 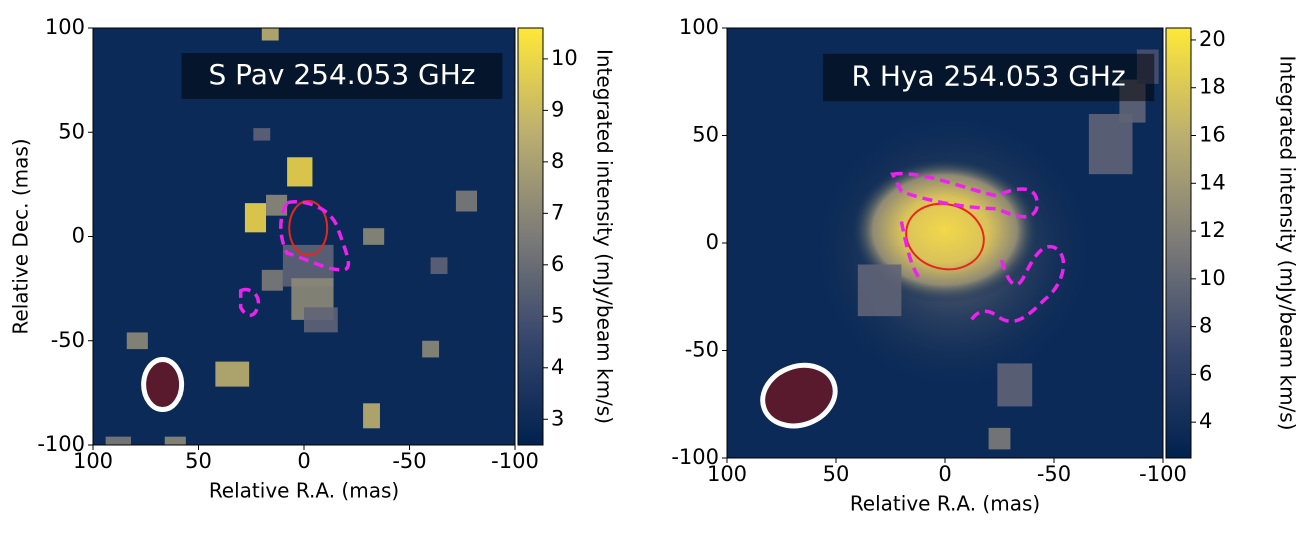 What do you see at coordinates (557, 109) in the screenshot?
I see `colorbar-tick-label: 9` at bounding box center [557, 109].